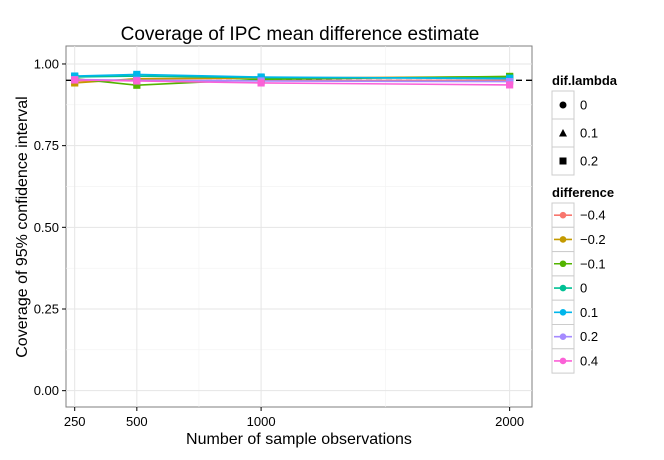 Image resolution: width=664 pixels, height=460 pixels. What do you see at coordinates (563, 133) in the screenshot?
I see `legend-triangle-symbol` at bounding box center [563, 133].